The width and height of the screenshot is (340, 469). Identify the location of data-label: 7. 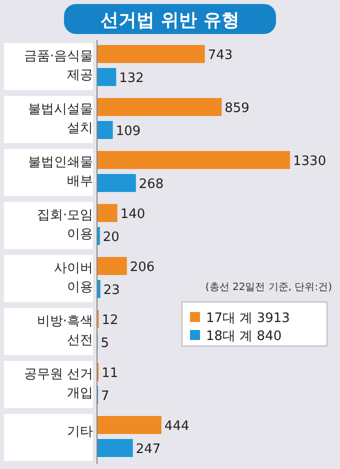
(105, 396).